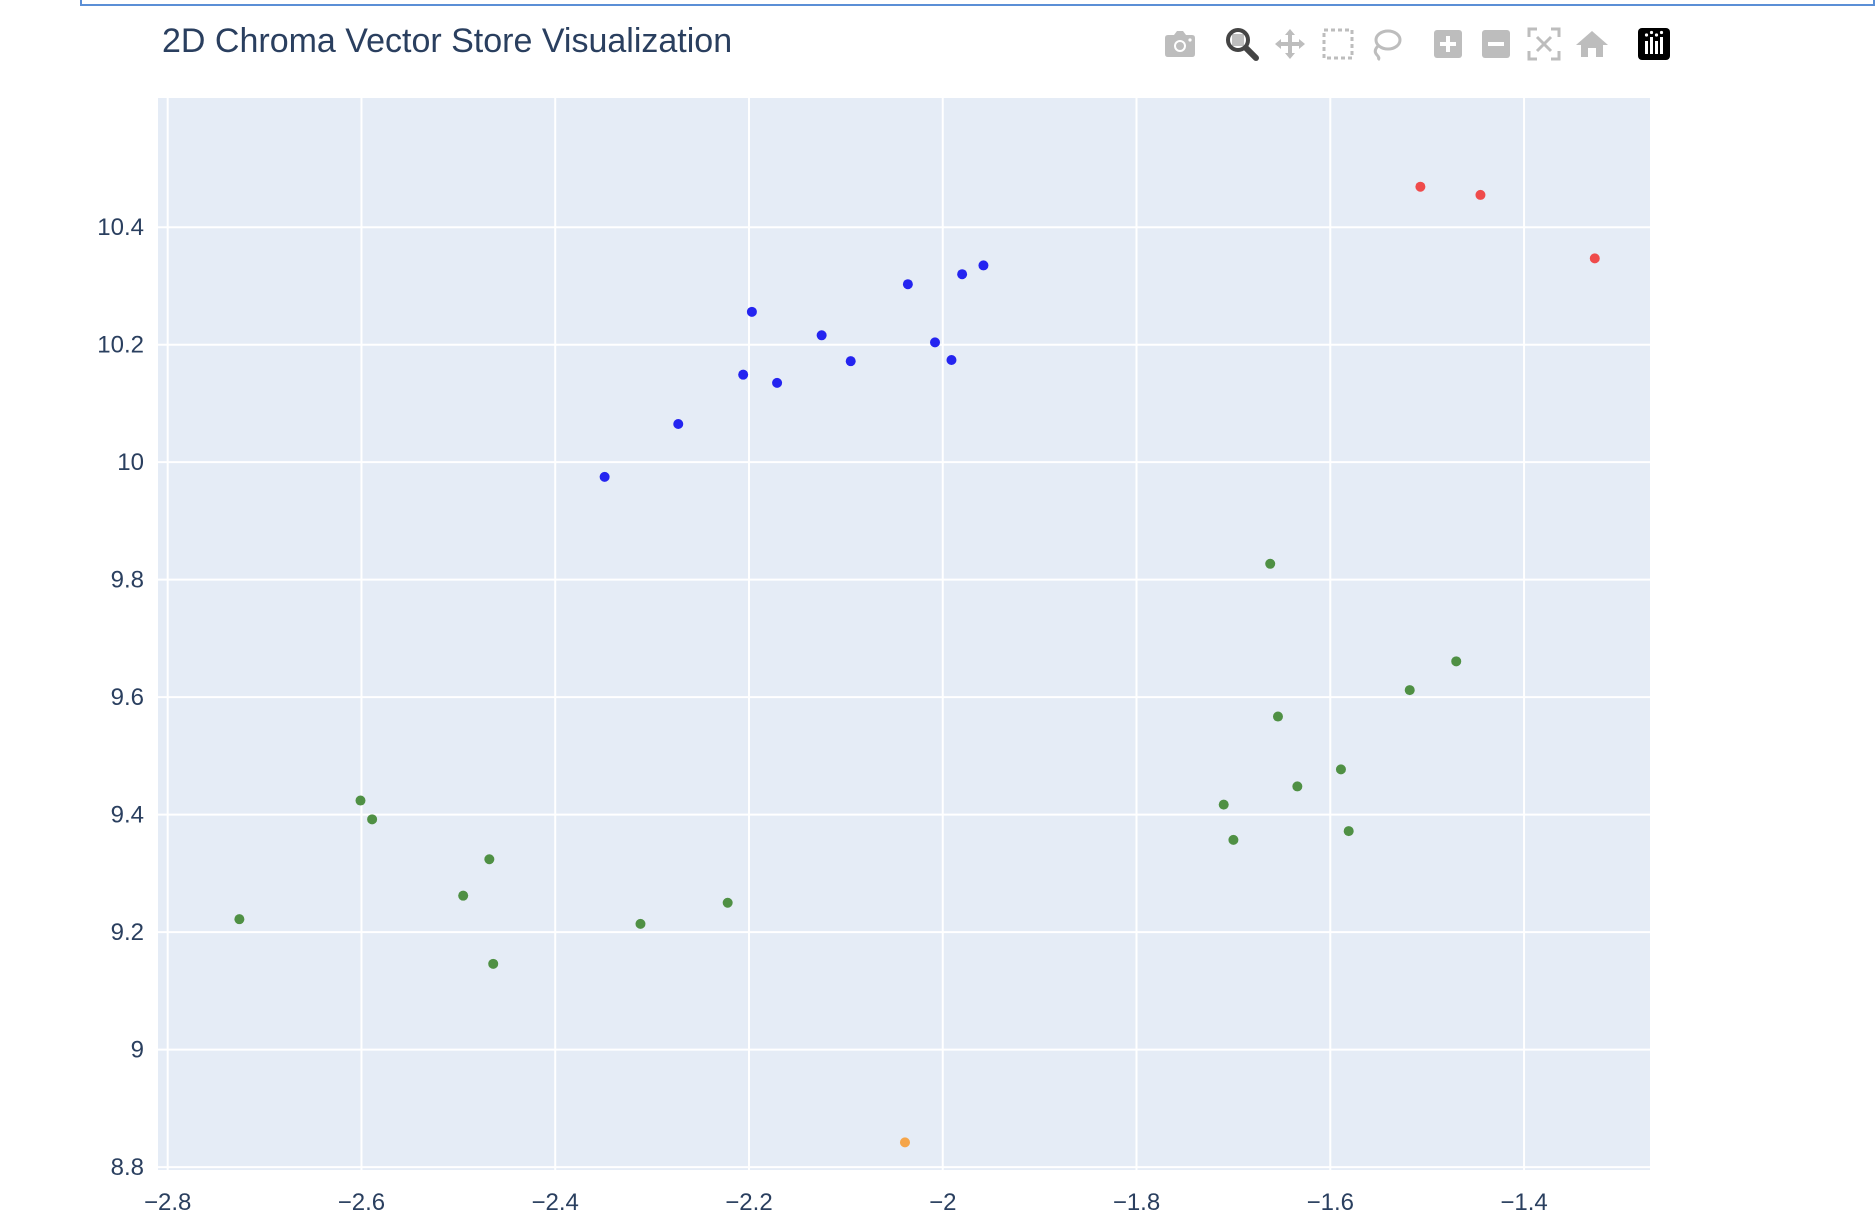 This screenshot has width=1876, height=1216. What do you see at coordinates (1330, 1202) in the screenshot?
I see `x-tick-label: −1.6` at bounding box center [1330, 1202].